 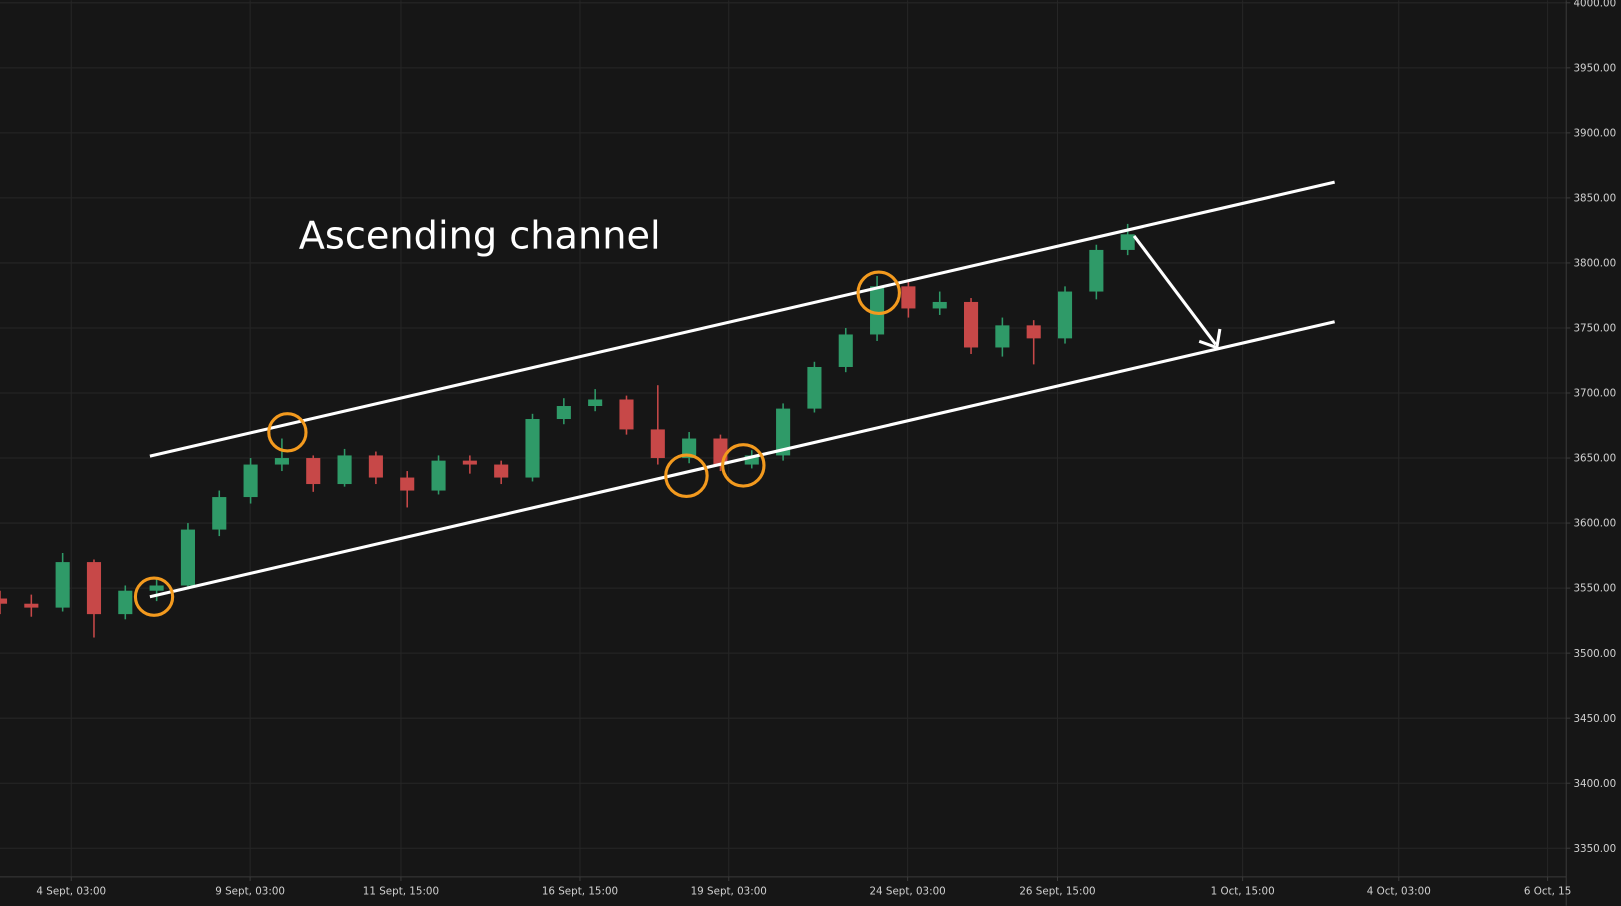 I want to click on x-tick-label: 4 Oct, 03:00, so click(x=1399, y=891).